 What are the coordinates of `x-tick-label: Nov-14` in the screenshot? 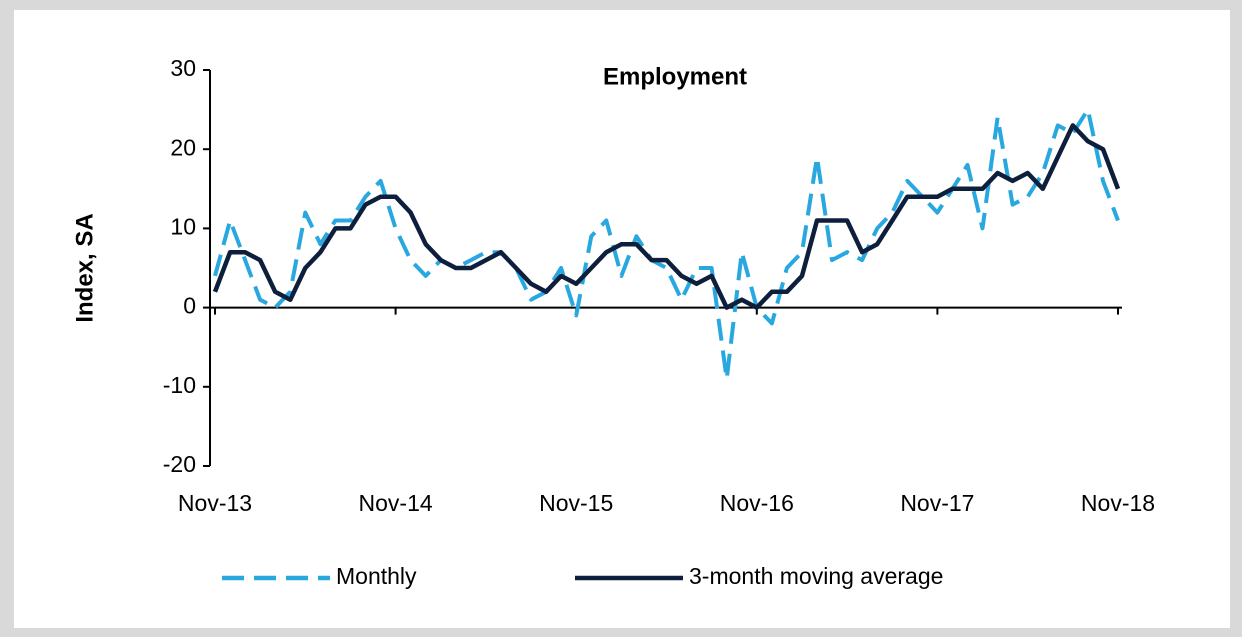 It's located at (396, 503).